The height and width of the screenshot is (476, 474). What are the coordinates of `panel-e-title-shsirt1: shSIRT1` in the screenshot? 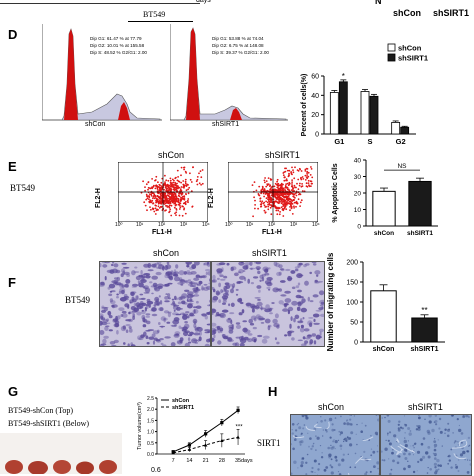 It's located at (282, 155).